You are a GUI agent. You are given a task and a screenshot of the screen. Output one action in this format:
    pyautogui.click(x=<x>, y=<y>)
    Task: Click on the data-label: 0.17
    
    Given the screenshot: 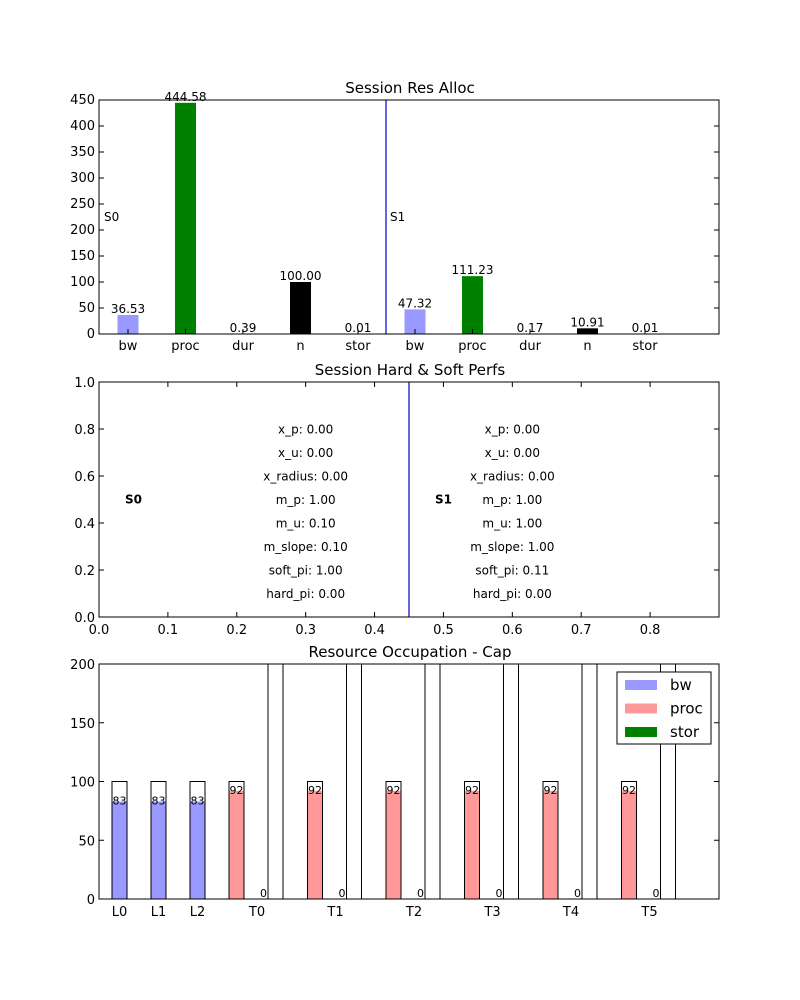 What is the action you would take?
    pyautogui.click(x=530, y=328)
    